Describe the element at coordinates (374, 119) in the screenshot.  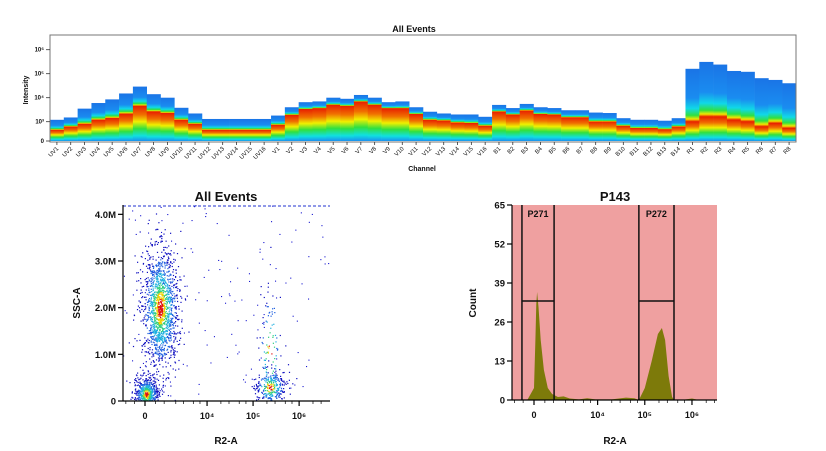
I see `spectrum-bar-v8` at that location.